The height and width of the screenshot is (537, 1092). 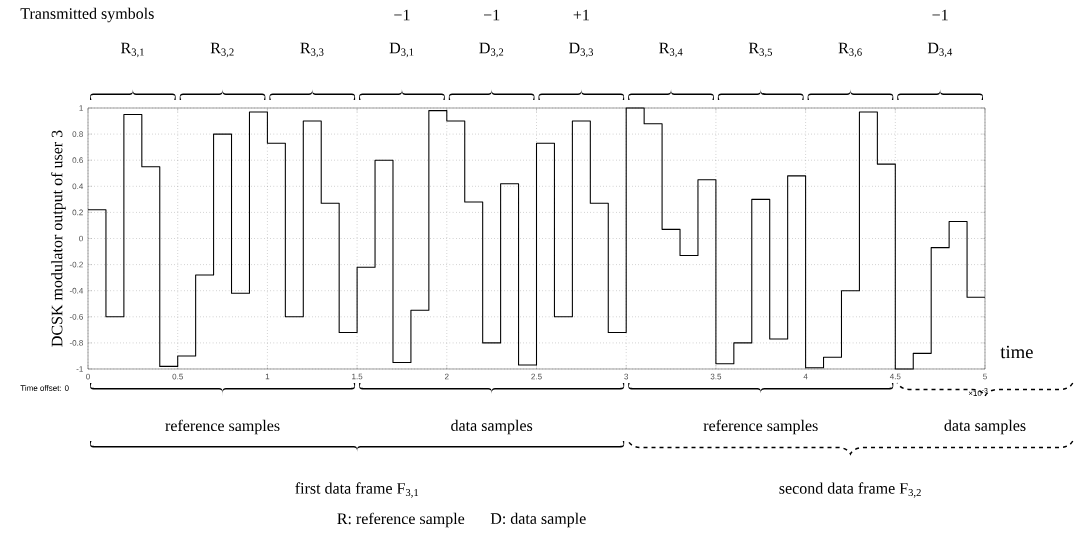 I want to click on text: D$_{3,1}$, so click(x=401, y=50).